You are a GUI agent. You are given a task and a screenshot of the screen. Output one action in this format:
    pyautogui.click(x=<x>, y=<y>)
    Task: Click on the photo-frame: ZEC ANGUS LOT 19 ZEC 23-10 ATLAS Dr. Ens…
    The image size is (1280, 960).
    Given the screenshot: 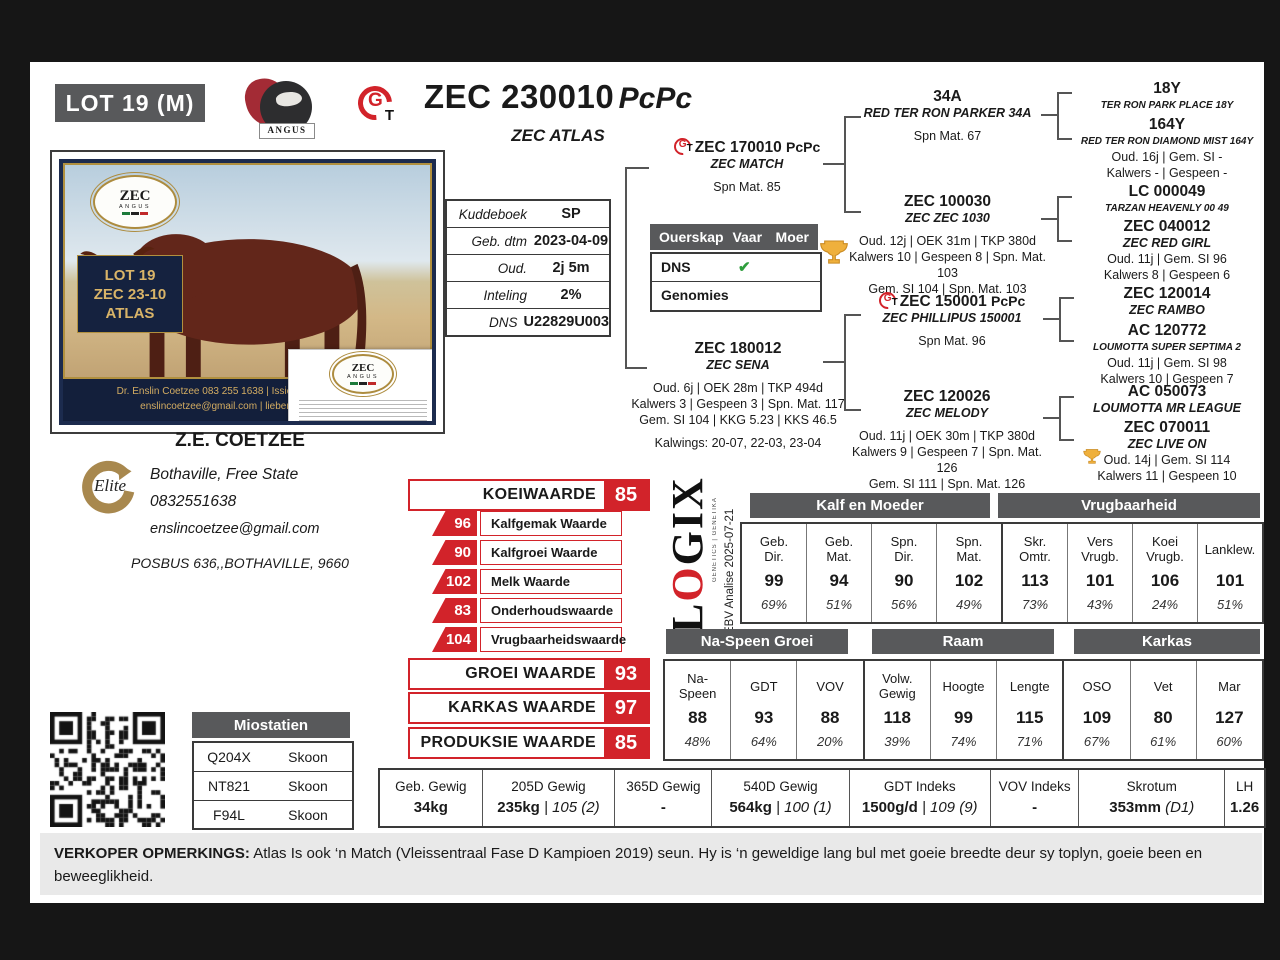 What is the action you would take?
    pyautogui.click(x=247, y=292)
    